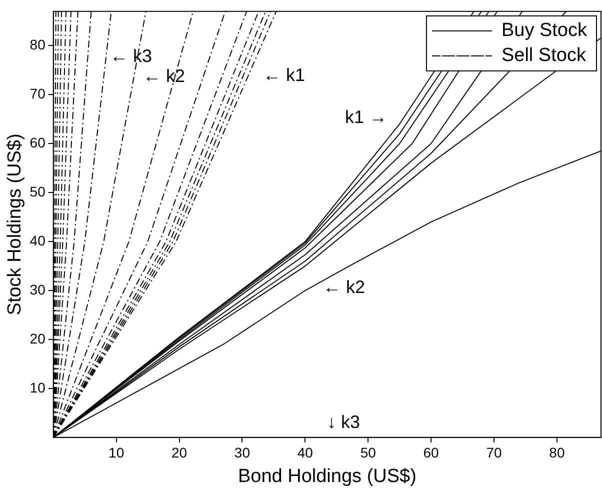  I want to click on x-tick-label: 20, so click(179, 452).